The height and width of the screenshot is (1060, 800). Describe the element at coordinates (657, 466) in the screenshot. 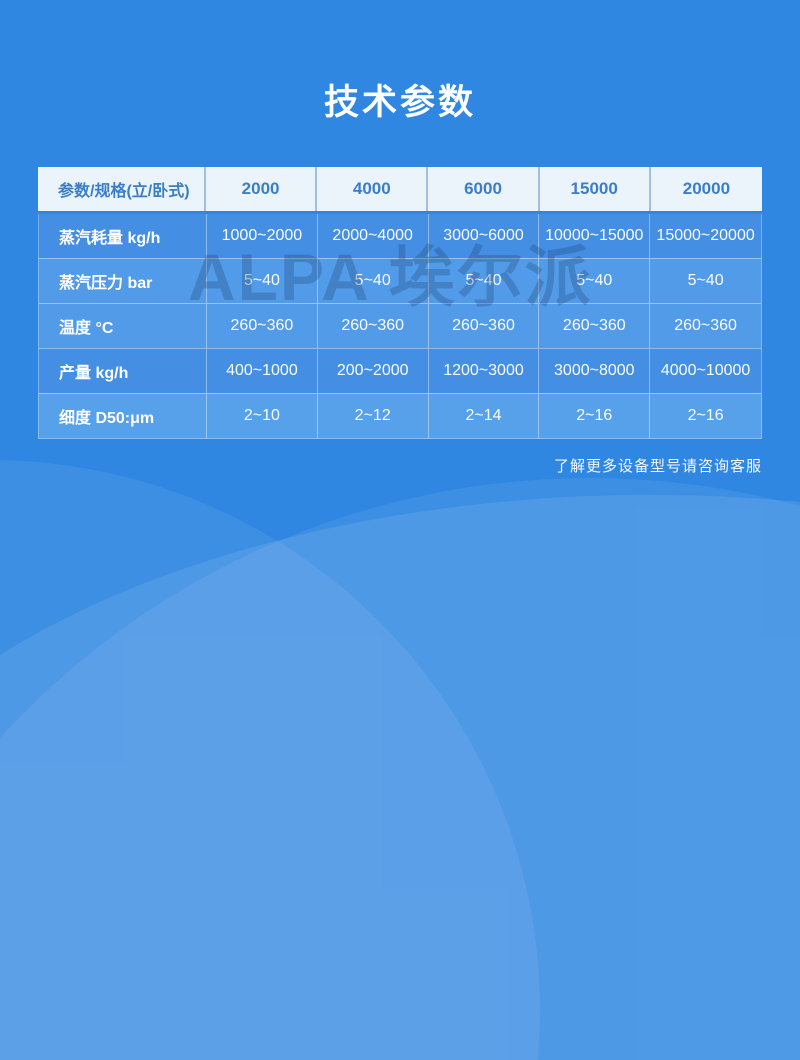

I see `footer-note: 了解更多设备型号请咨询客服` at that location.